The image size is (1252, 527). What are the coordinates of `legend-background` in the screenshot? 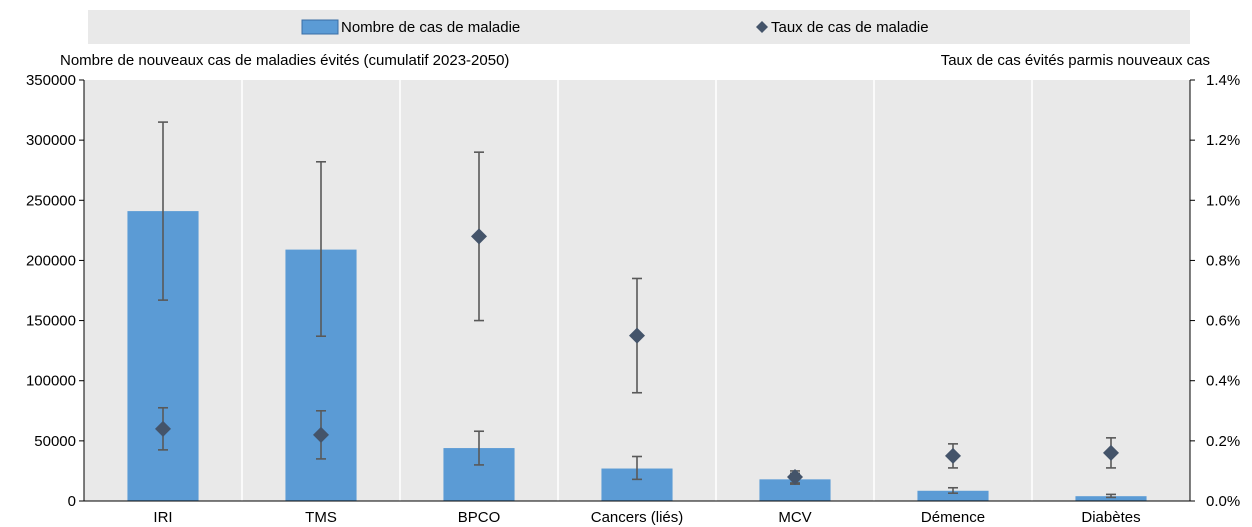 It's located at (639, 27).